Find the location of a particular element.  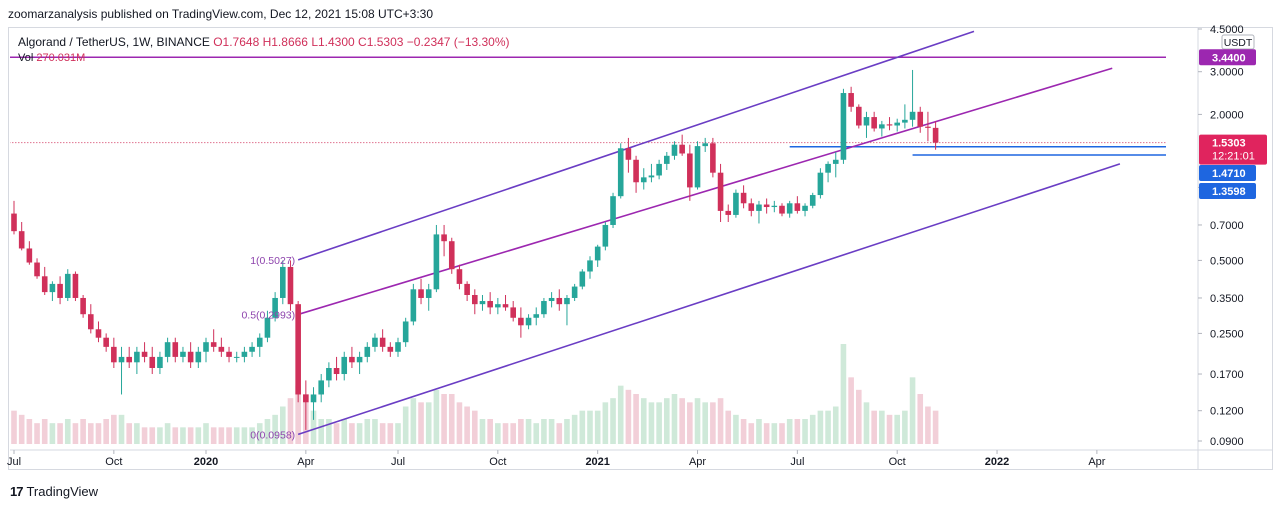

support-upper-price-badge is located at coordinates (1227, 173).